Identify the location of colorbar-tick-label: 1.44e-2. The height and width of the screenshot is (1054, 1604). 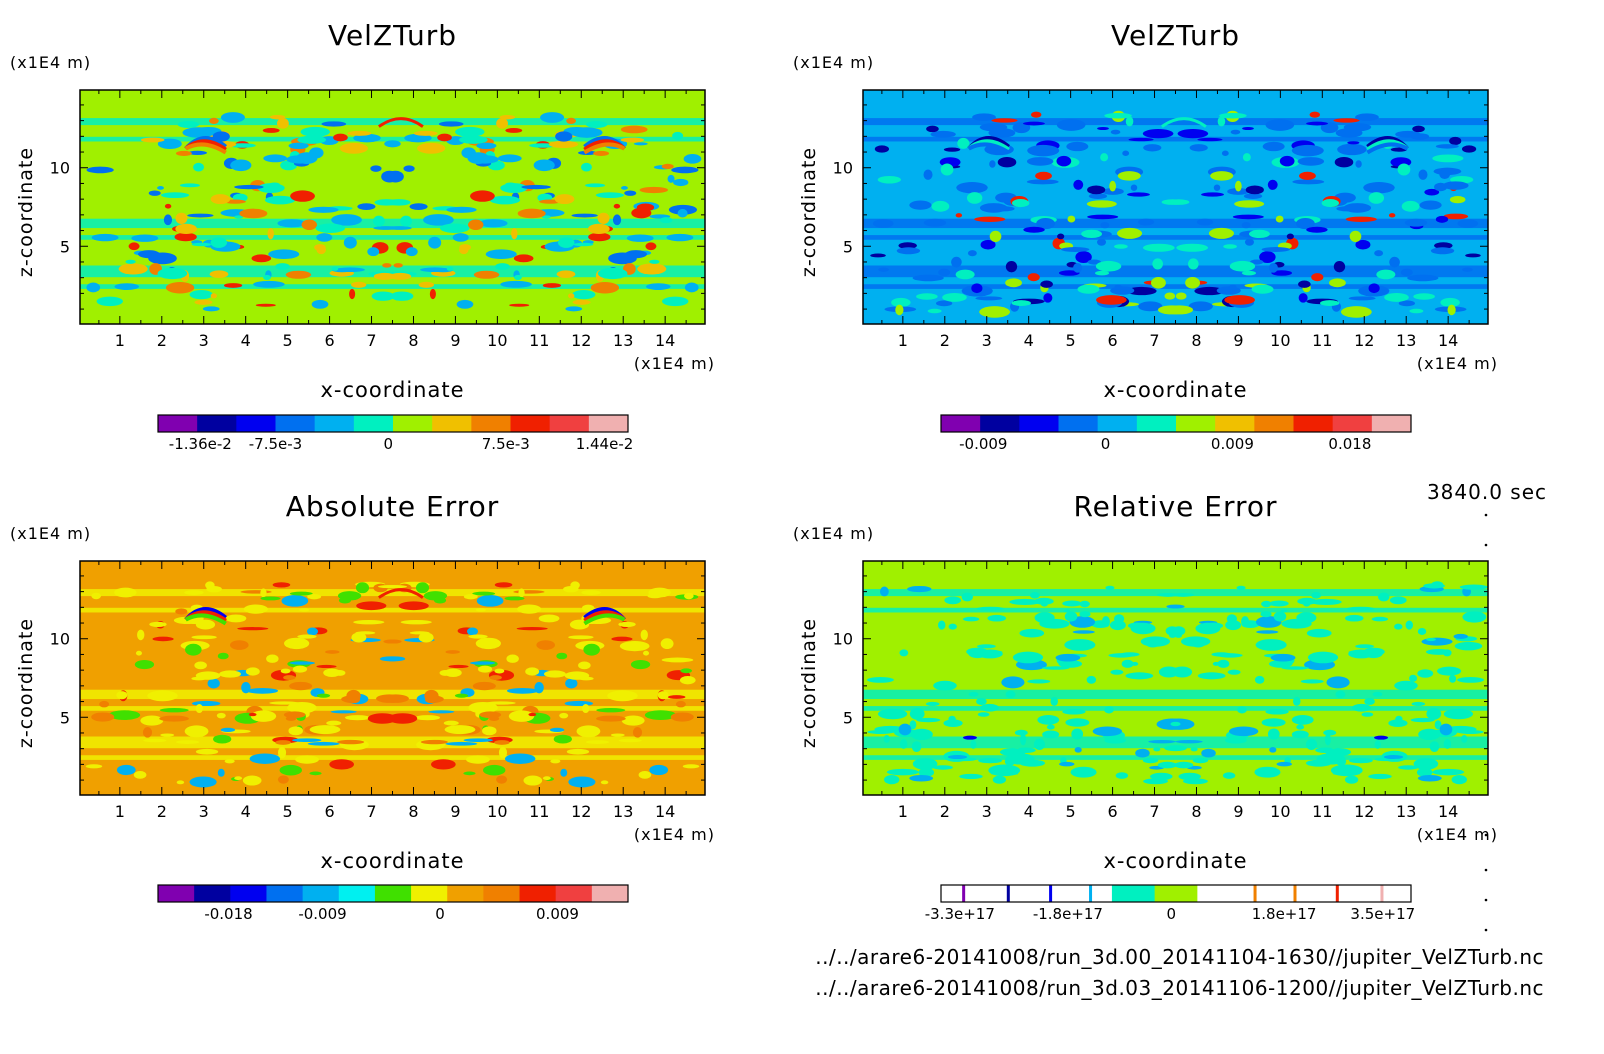
(605, 444).